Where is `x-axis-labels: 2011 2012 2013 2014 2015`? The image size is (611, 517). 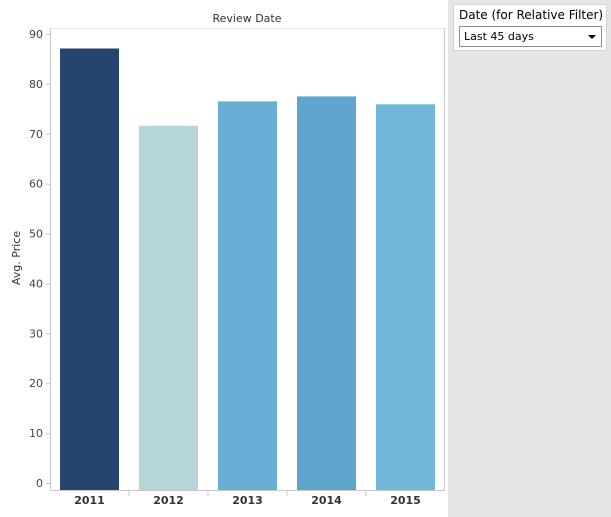 x-axis-labels: 2011 2012 2013 2014 2015 is located at coordinates (247, 499).